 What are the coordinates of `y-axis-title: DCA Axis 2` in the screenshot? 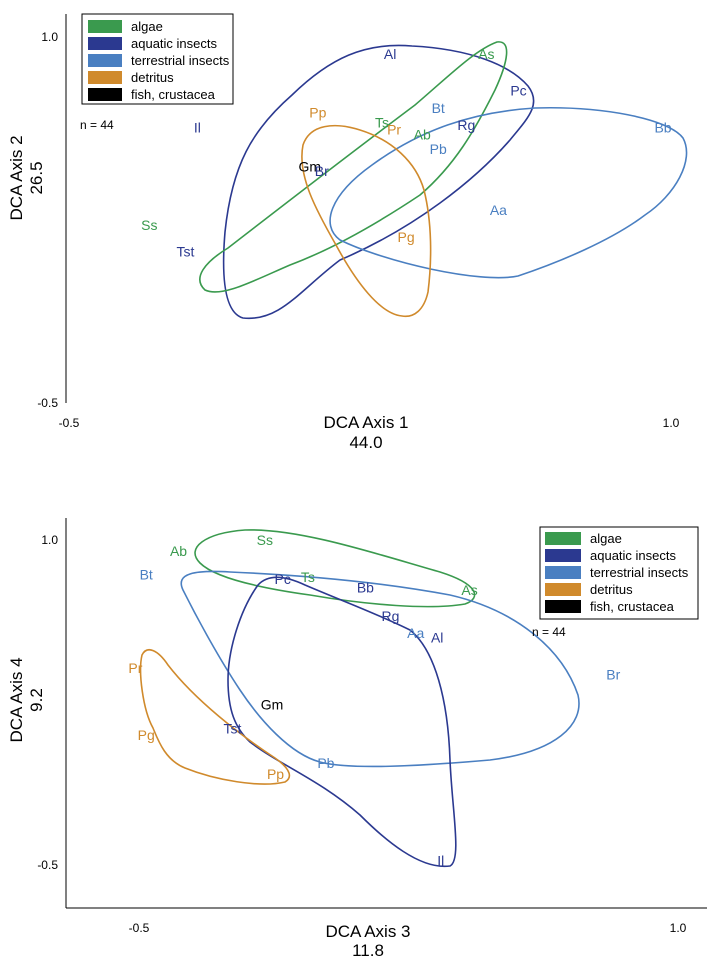 It's located at (16, 177).